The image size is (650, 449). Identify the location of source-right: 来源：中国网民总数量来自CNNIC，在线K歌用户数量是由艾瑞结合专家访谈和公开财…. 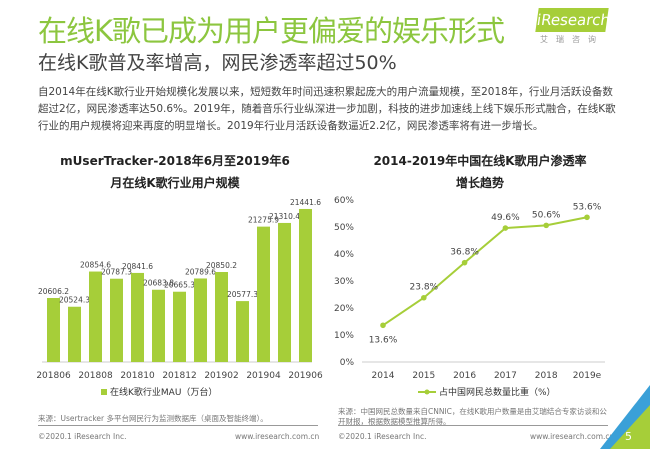
(472, 416).